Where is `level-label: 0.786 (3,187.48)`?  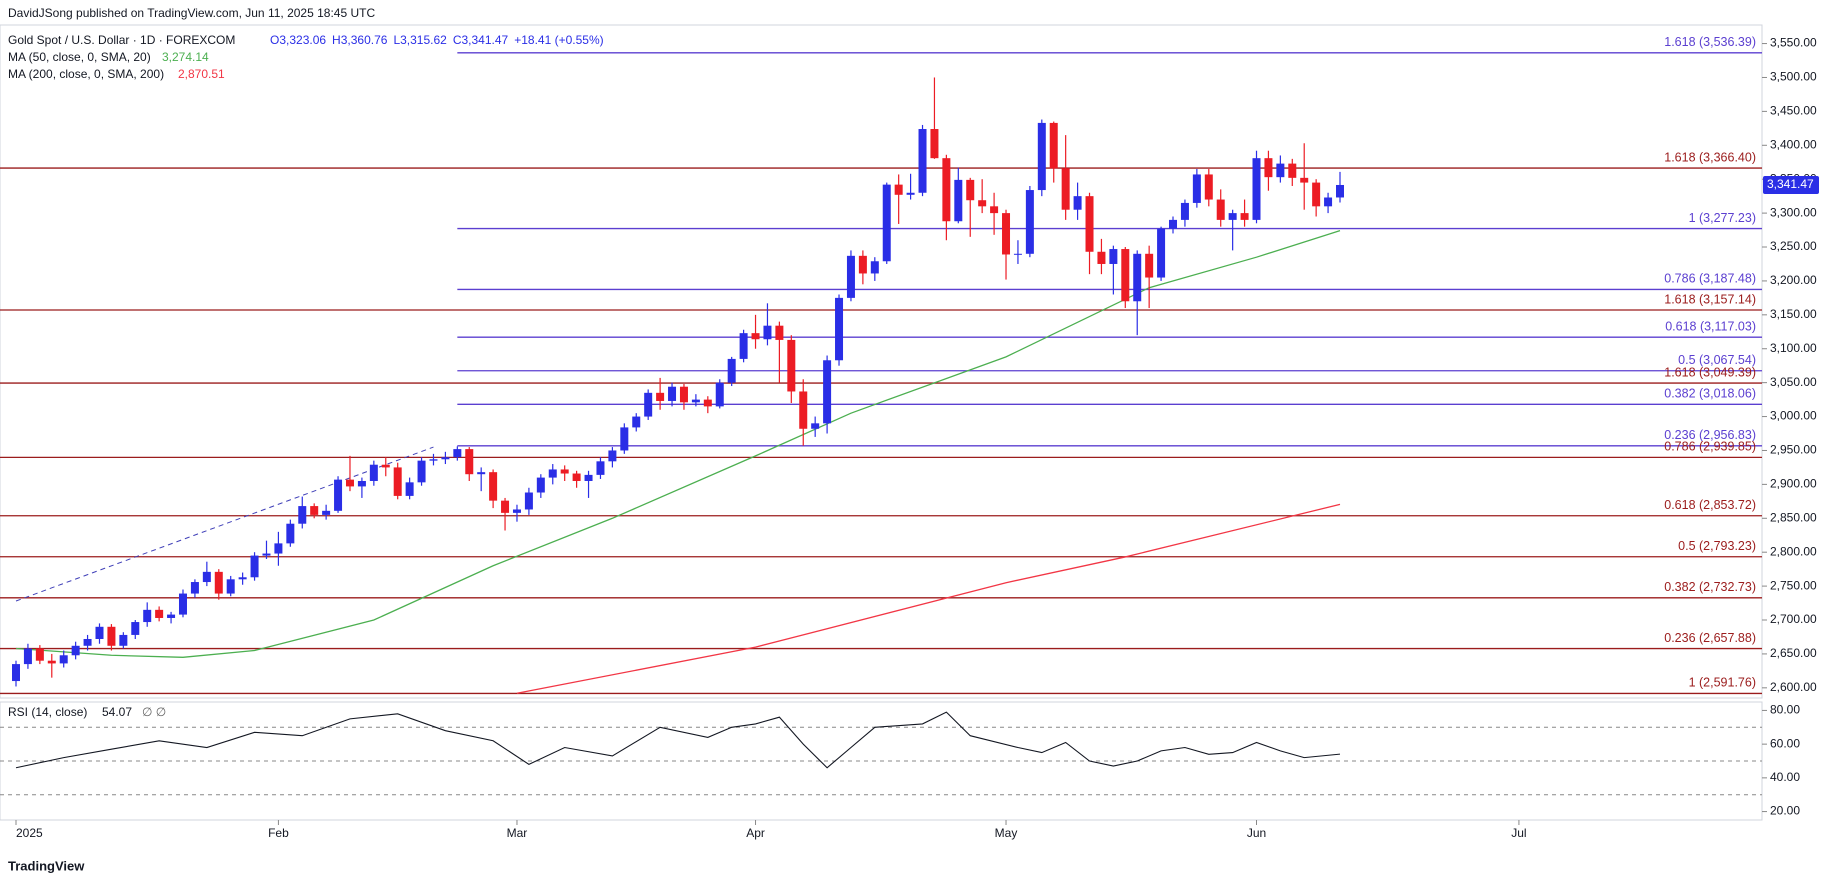 level-label: 0.786 (3,187.48) is located at coordinates (1710, 279).